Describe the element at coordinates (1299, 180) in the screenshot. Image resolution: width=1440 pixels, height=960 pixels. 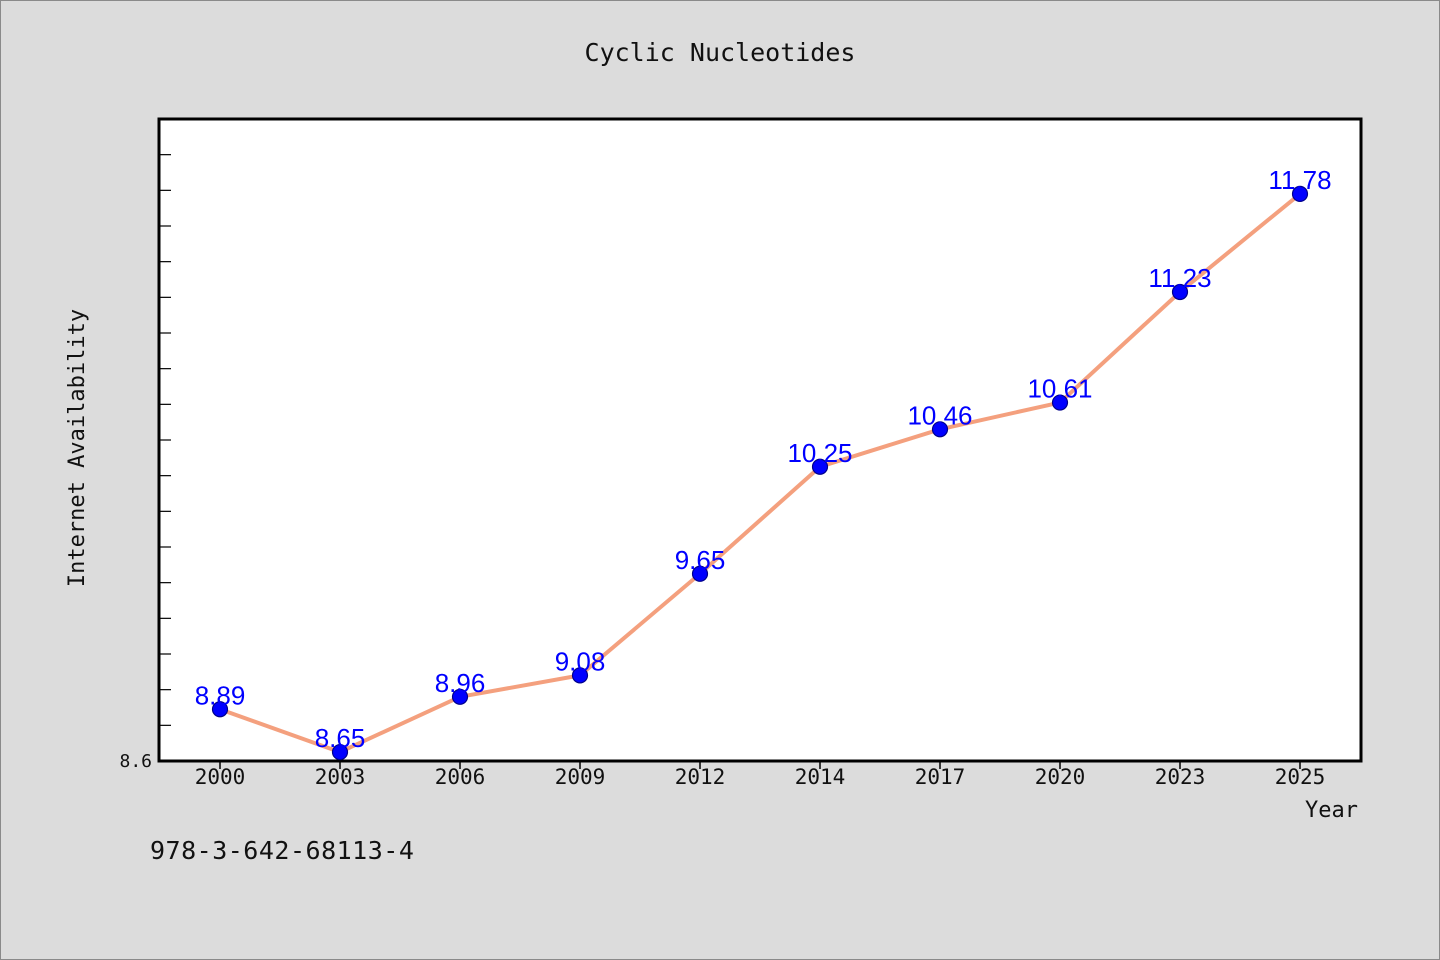
I see `data-label: 11.78` at that location.